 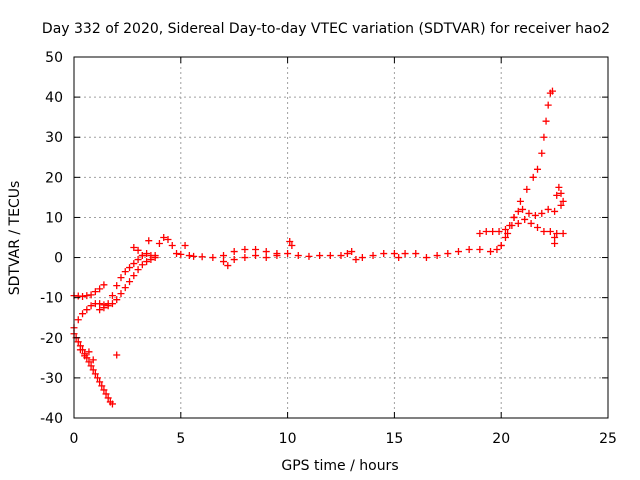 What do you see at coordinates (51, 238) in the screenshot?
I see `y-tick-labels: -40 -30 -20 -10 0 10 20 30 40 50` at bounding box center [51, 238].